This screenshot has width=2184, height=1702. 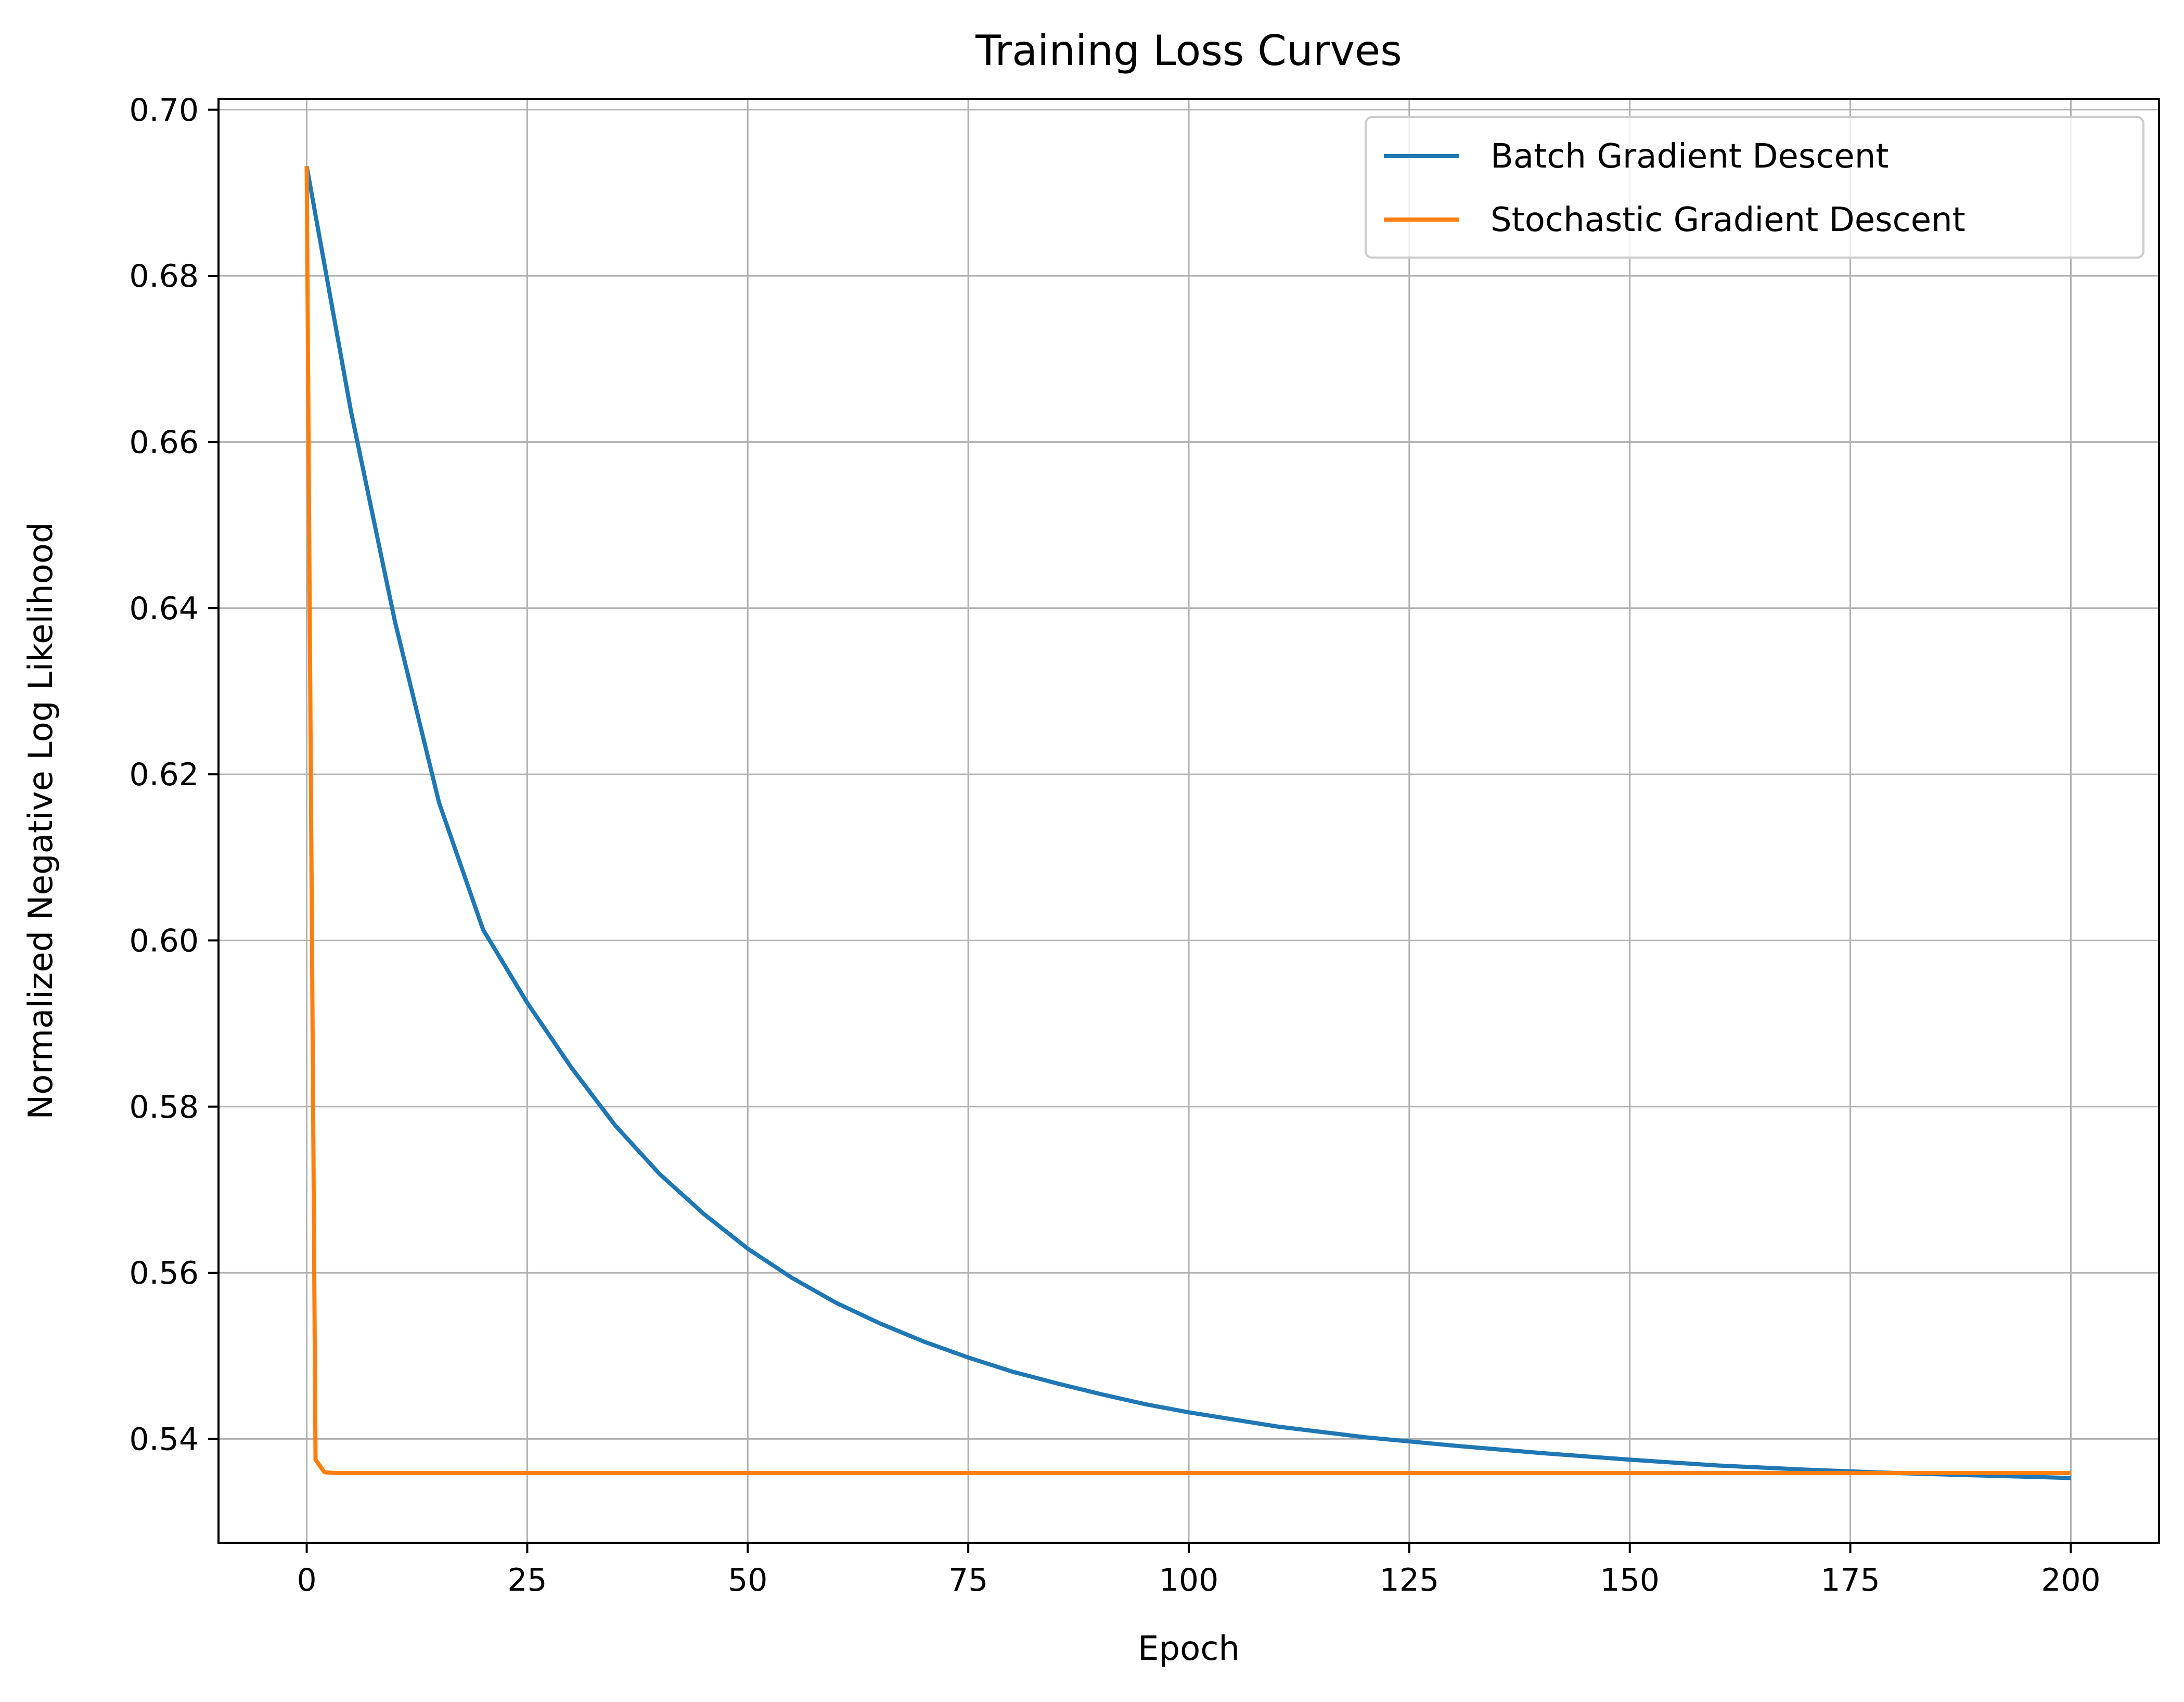 I want to click on y-tick-label: 0.64, so click(x=164, y=609).